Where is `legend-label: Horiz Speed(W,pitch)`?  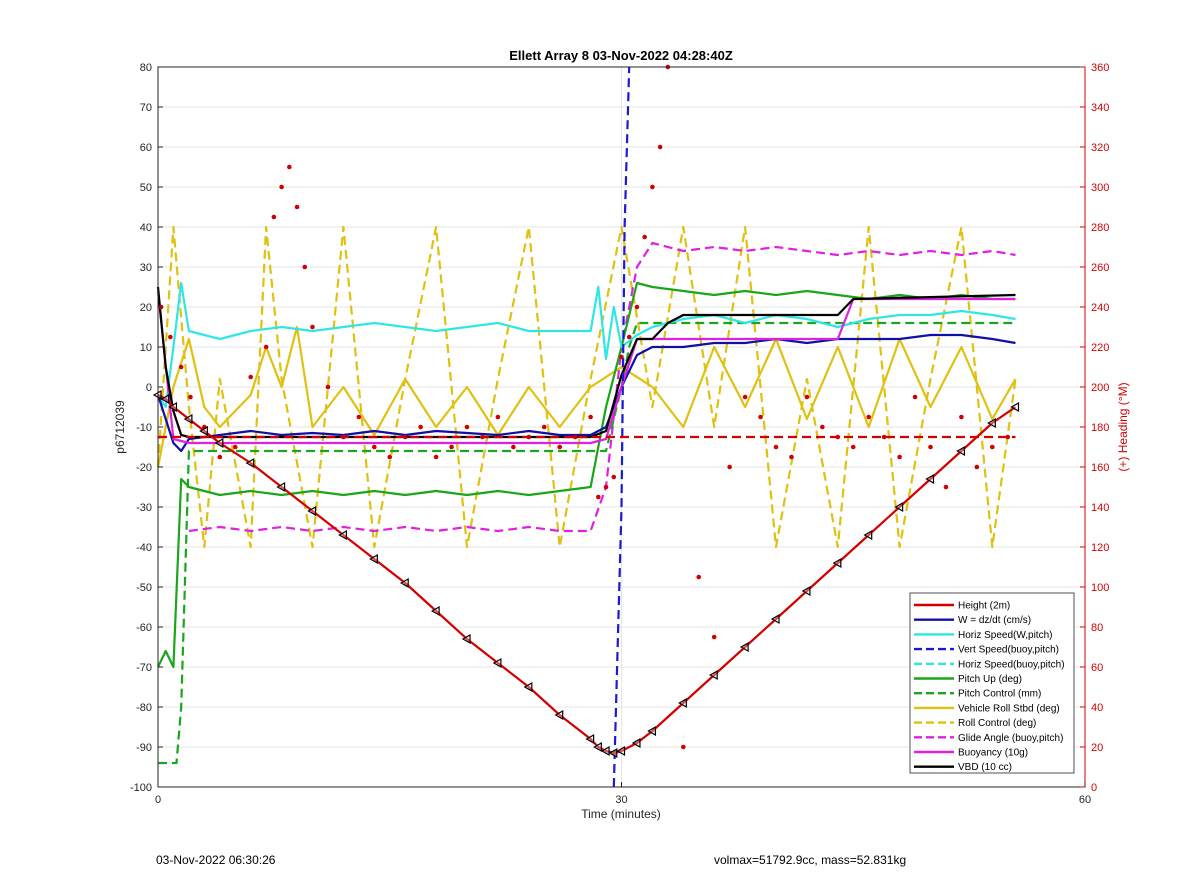 legend-label: Horiz Speed(W,pitch) is located at coordinates (1005, 635).